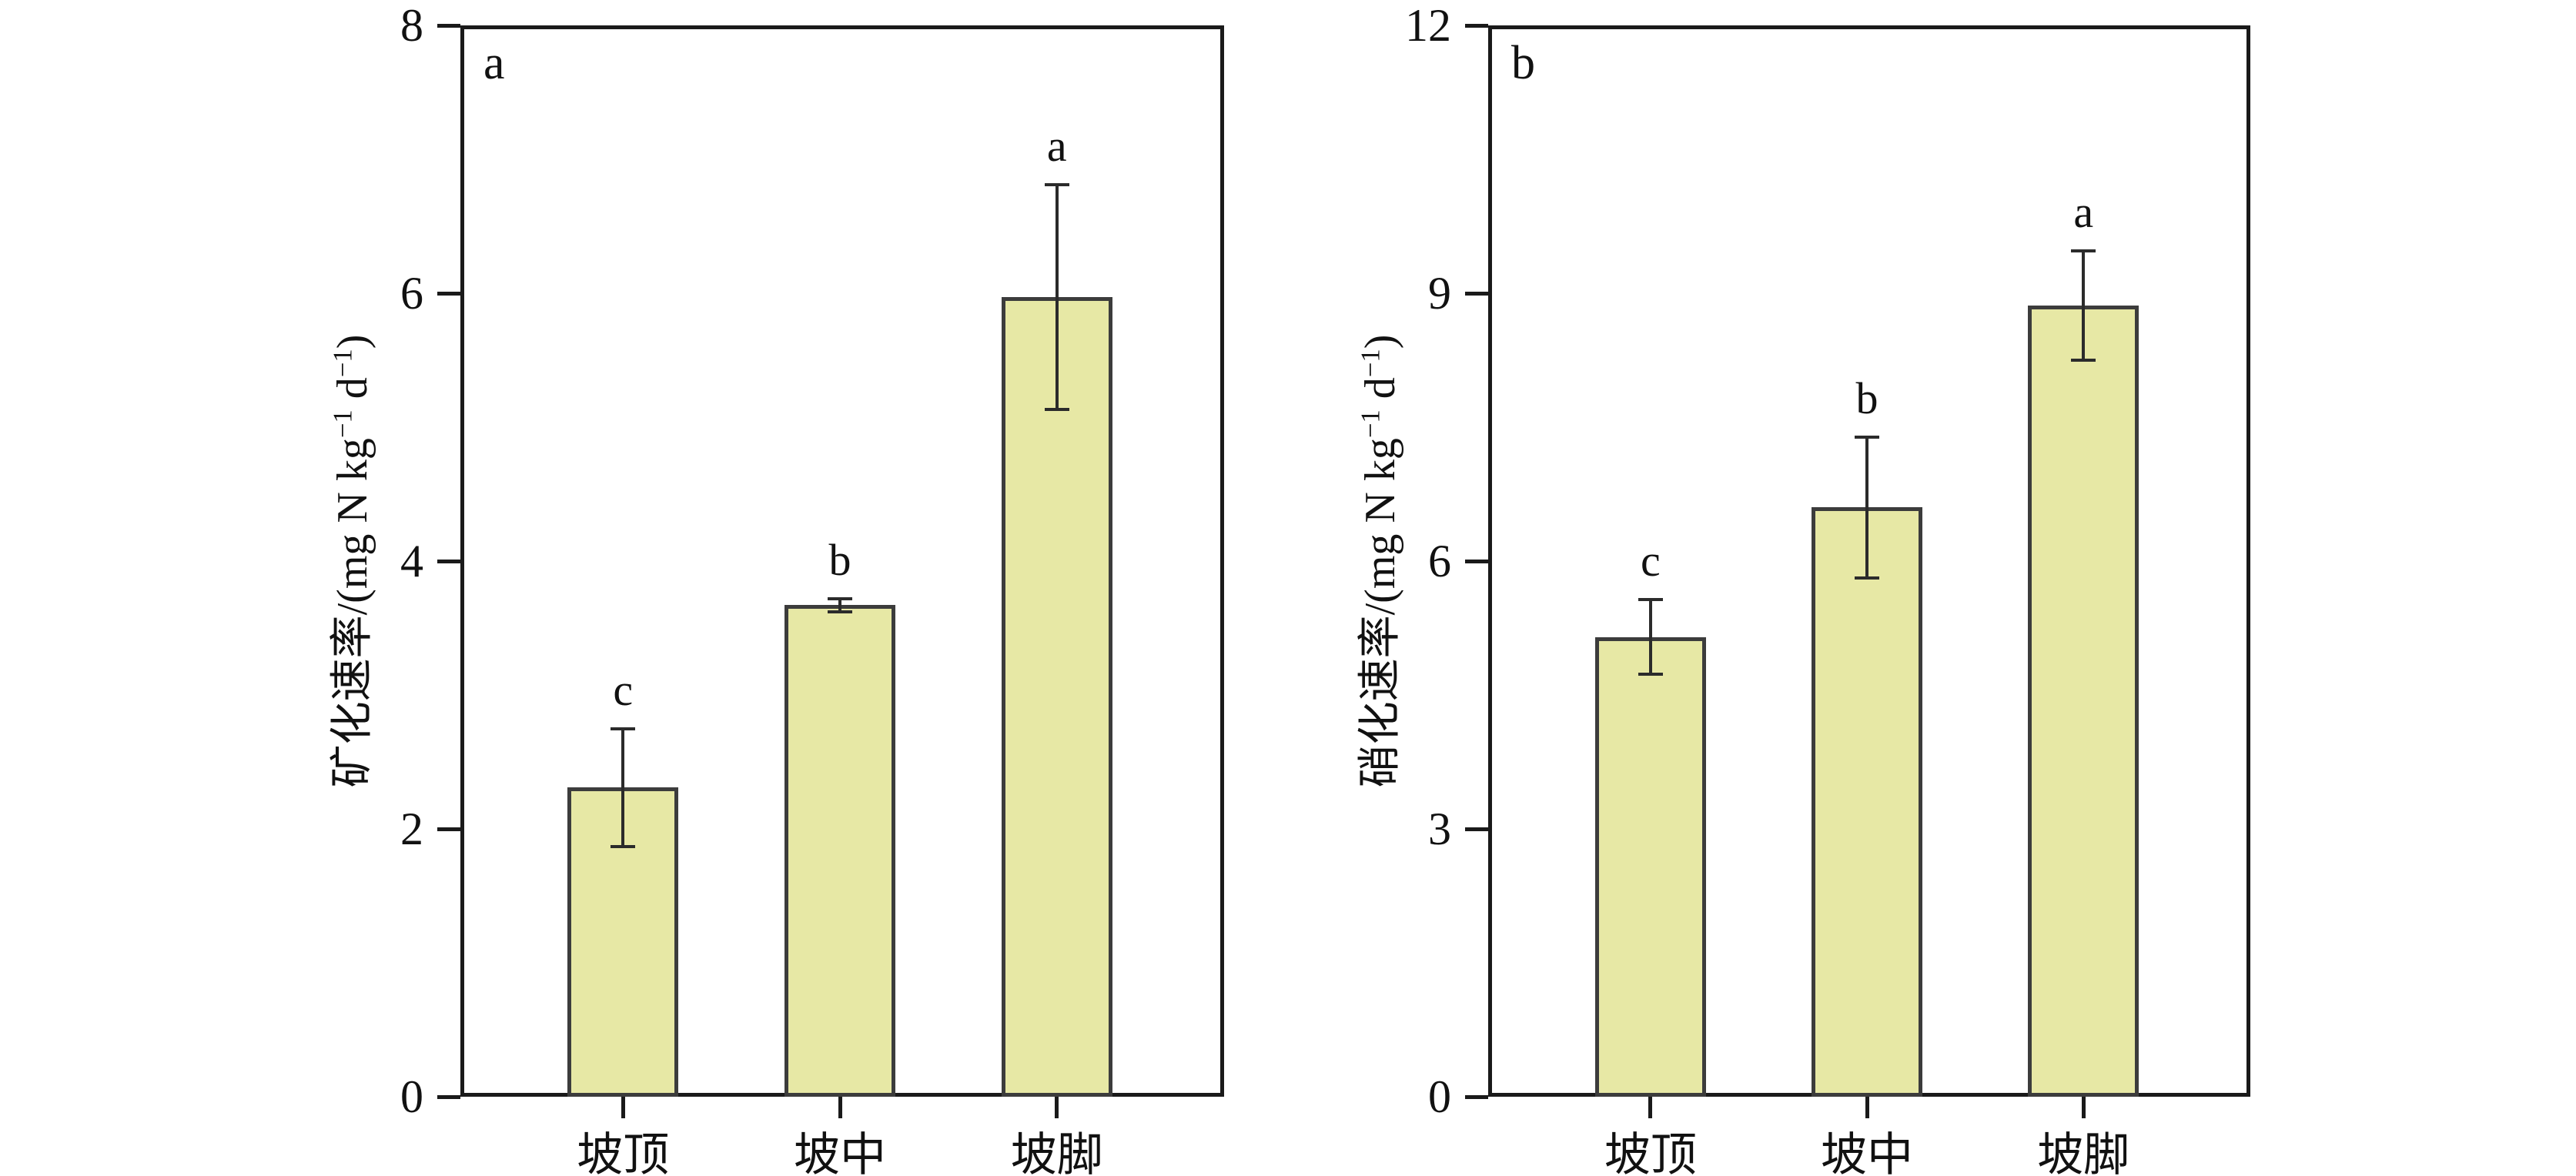 Image resolution: width=2576 pixels, height=1176 pixels. Describe the element at coordinates (411, 26) in the screenshot. I see `y-axis-tick-label: 8` at that location.